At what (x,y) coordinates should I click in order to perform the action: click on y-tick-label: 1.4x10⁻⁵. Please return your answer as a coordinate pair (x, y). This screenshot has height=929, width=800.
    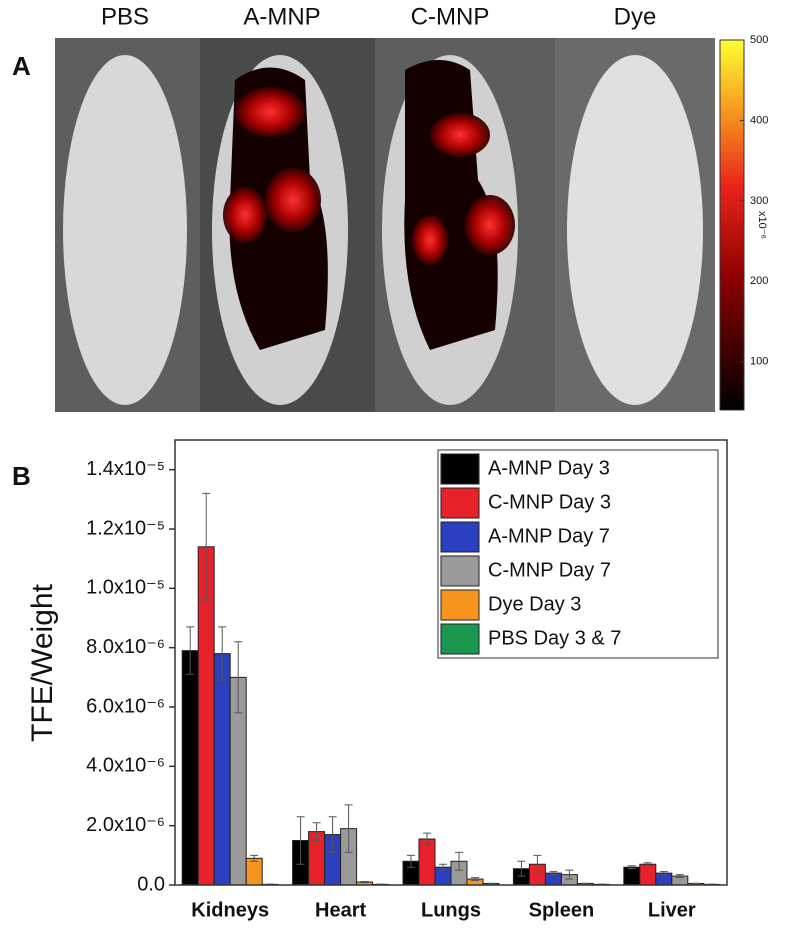
    Looking at the image, I should click on (125, 469).